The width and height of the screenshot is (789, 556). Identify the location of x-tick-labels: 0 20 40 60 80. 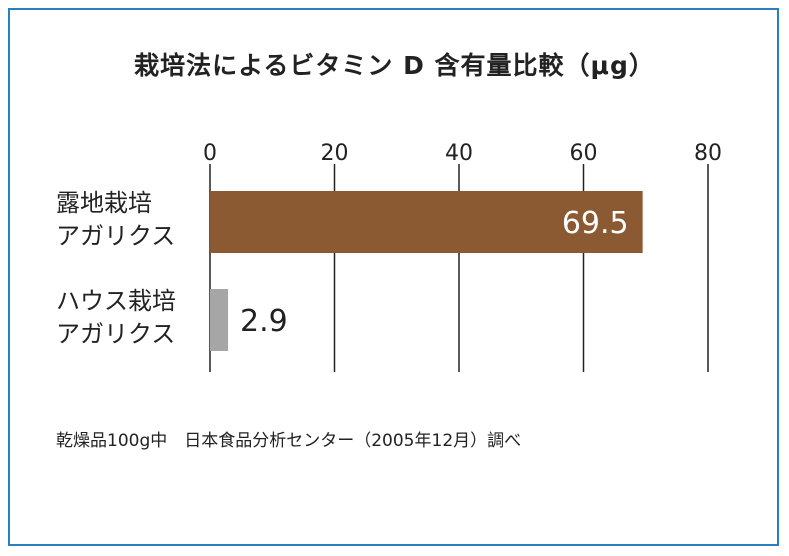
(462, 153).